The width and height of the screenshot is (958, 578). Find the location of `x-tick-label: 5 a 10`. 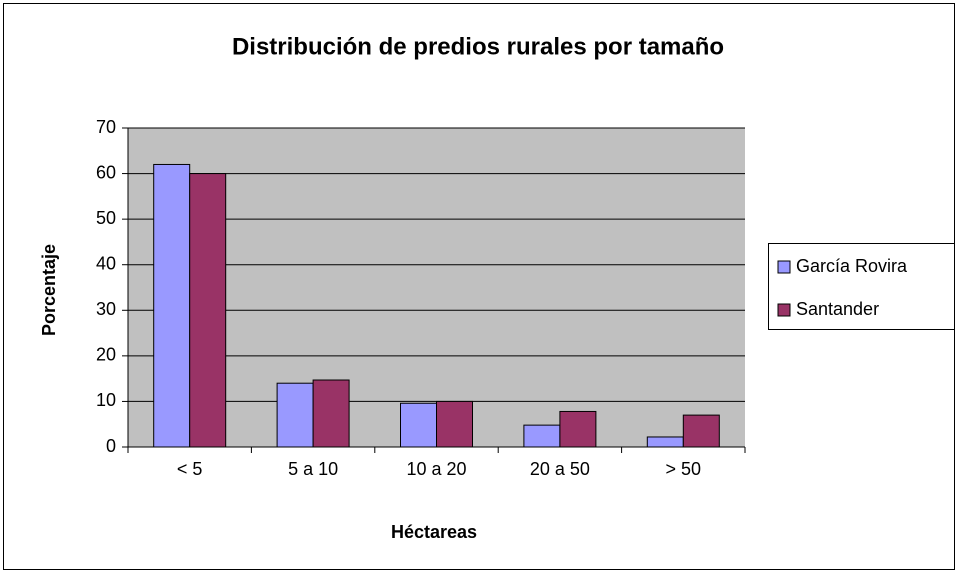

x-tick-label: 5 a 10 is located at coordinates (313, 469).